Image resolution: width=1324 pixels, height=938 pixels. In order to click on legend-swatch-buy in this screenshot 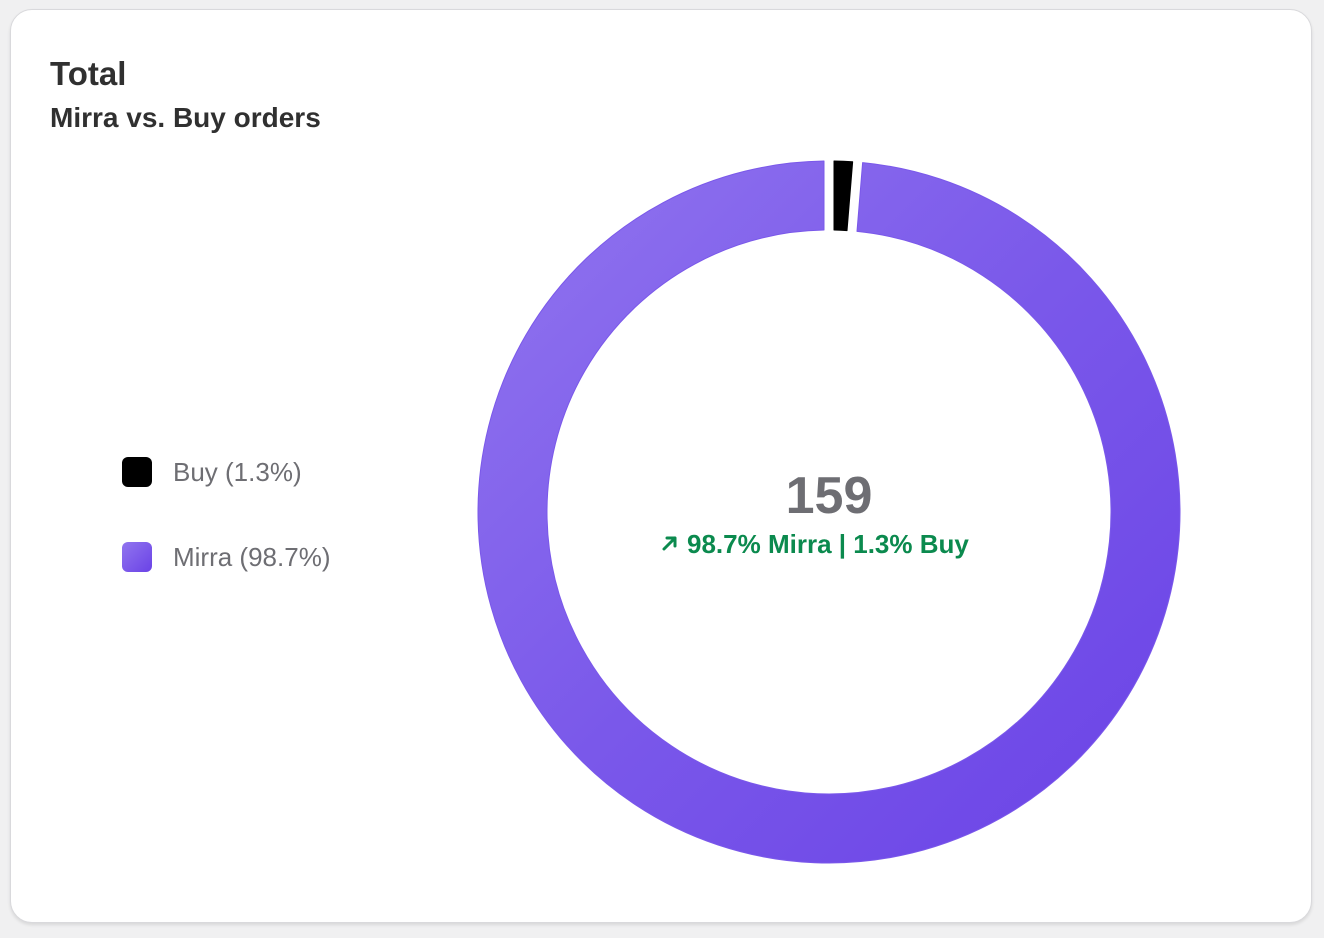, I will do `click(137, 472)`.